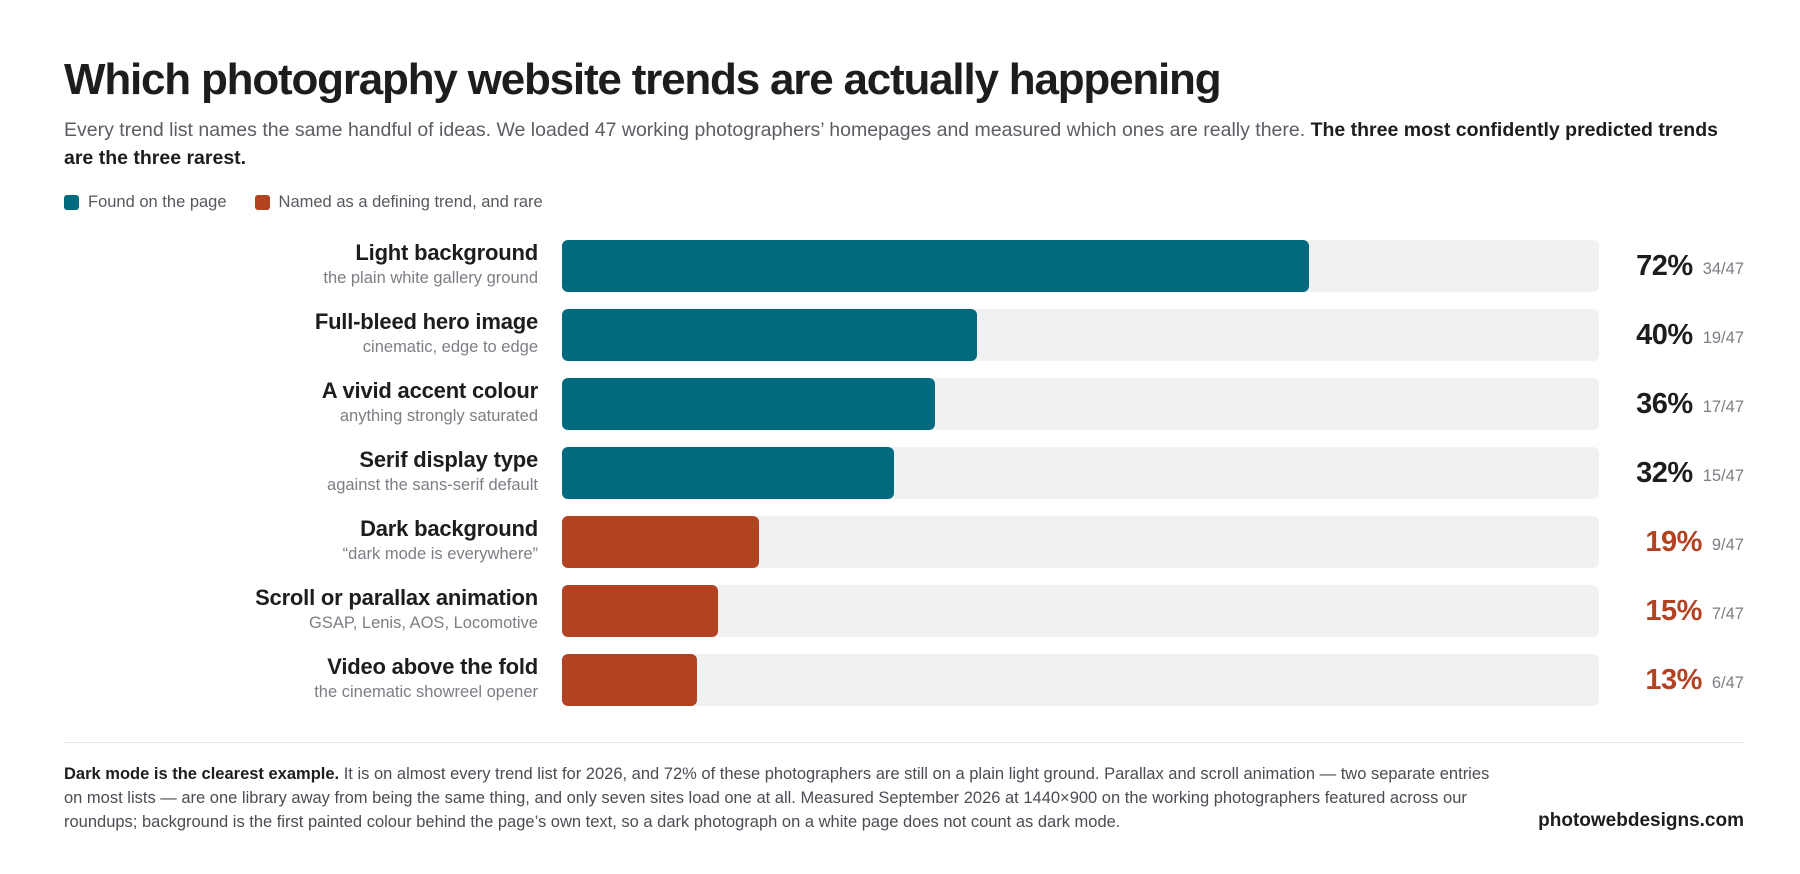  Describe the element at coordinates (1664, 472) in the screenshot. I see `percent-label: 32%` at that location.